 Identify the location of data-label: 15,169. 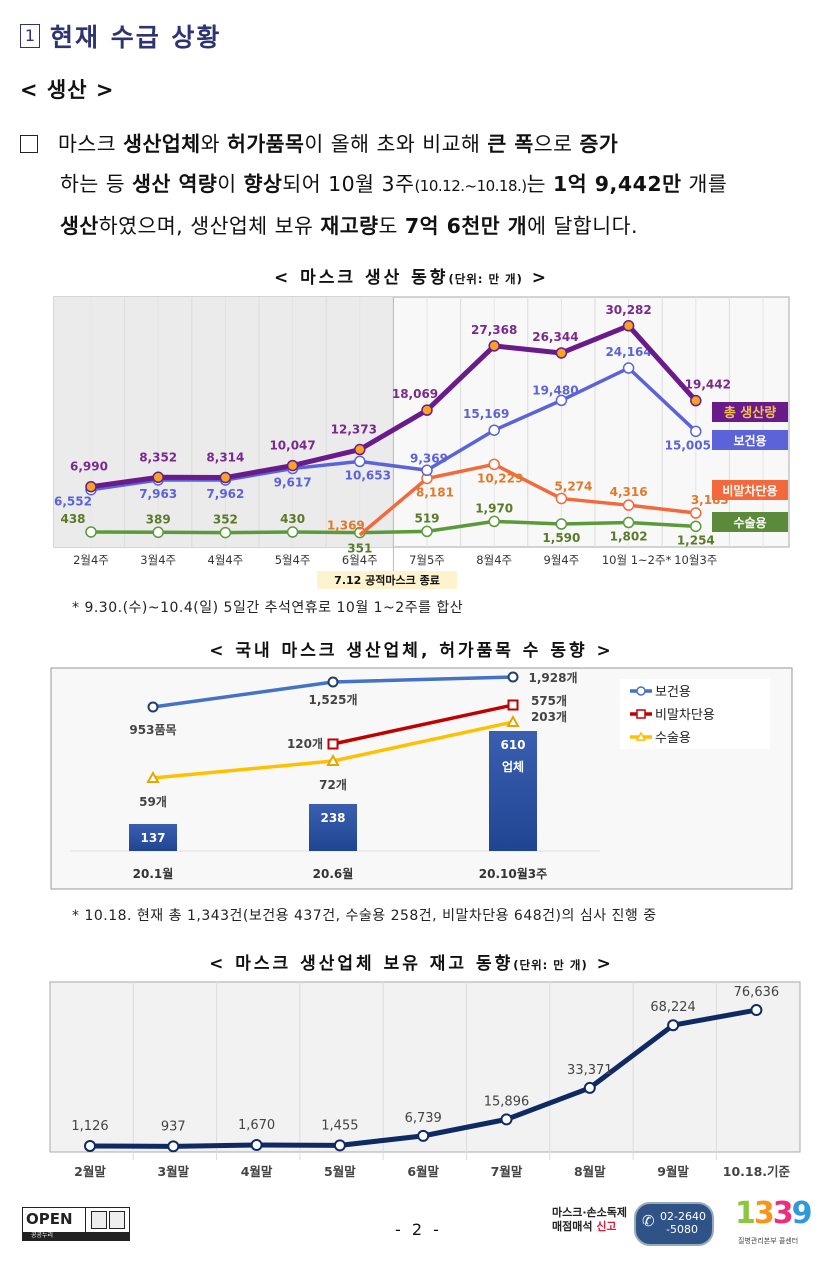
(486, 414).